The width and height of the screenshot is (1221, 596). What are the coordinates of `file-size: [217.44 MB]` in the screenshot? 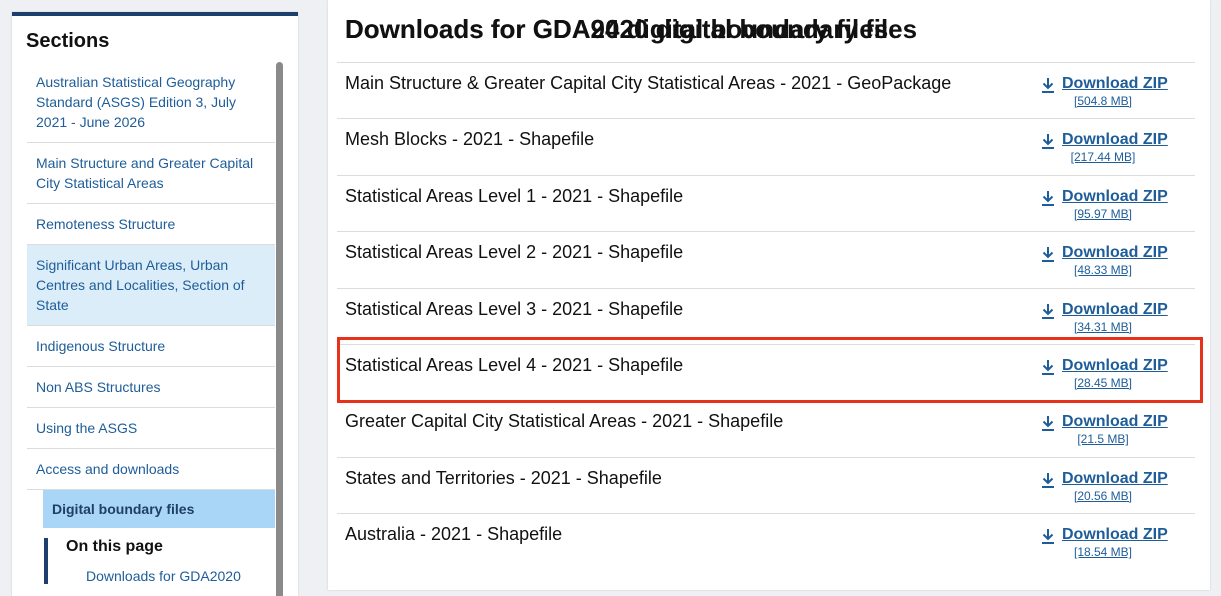 It's located at (1103, 157).